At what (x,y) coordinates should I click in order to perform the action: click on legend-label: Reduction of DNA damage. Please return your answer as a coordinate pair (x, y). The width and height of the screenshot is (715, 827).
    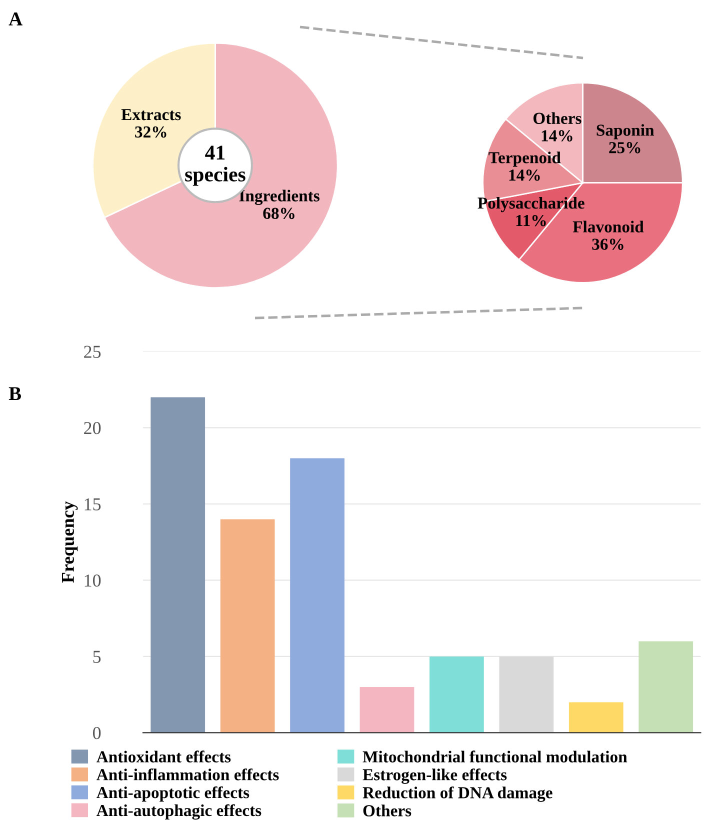
    Looking at the image, I should click on (457, 794).